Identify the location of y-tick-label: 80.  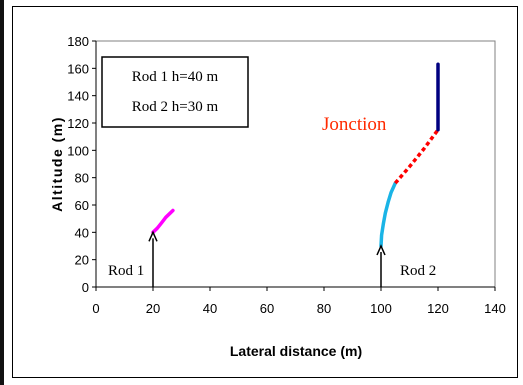
(82, 178).